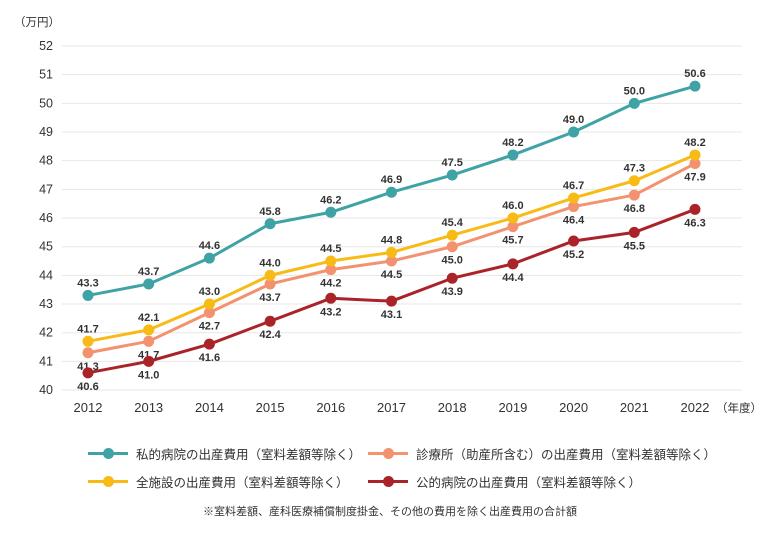 This screenshot has width=780, height=540. What do you see at coordinates (512, 407) in the screenshot?
I see `x-tick-label: 2019` at bounding box center [512, 407].